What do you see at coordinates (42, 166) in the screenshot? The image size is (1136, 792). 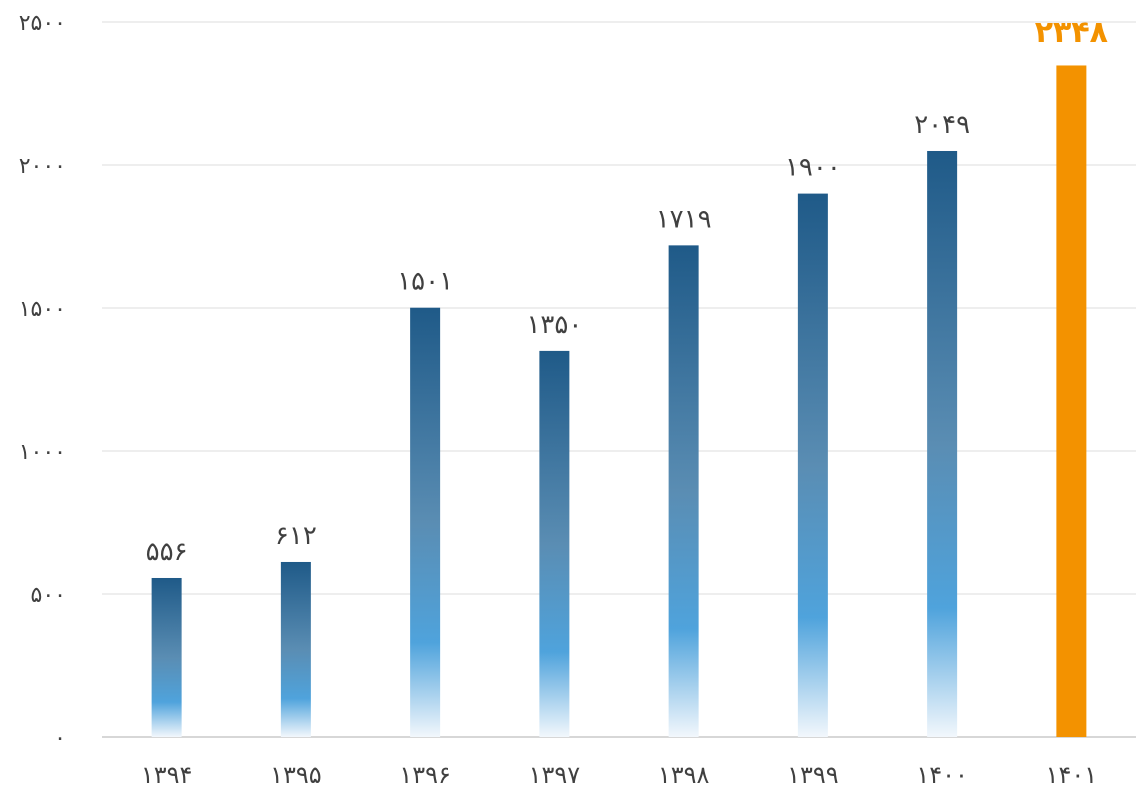 I see `y-tick-label: ۲۰۰۰` at bounding box center [42, 166].